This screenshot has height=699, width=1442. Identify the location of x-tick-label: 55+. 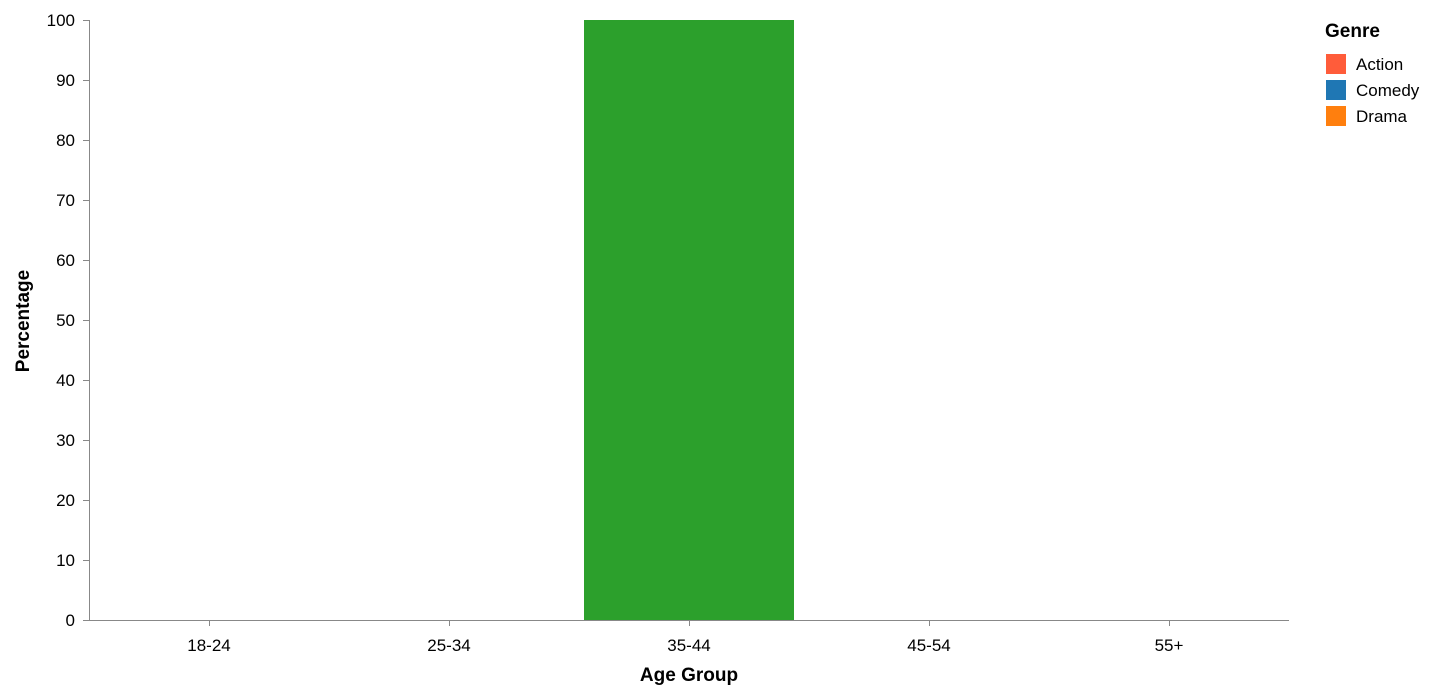
(1169, 645).